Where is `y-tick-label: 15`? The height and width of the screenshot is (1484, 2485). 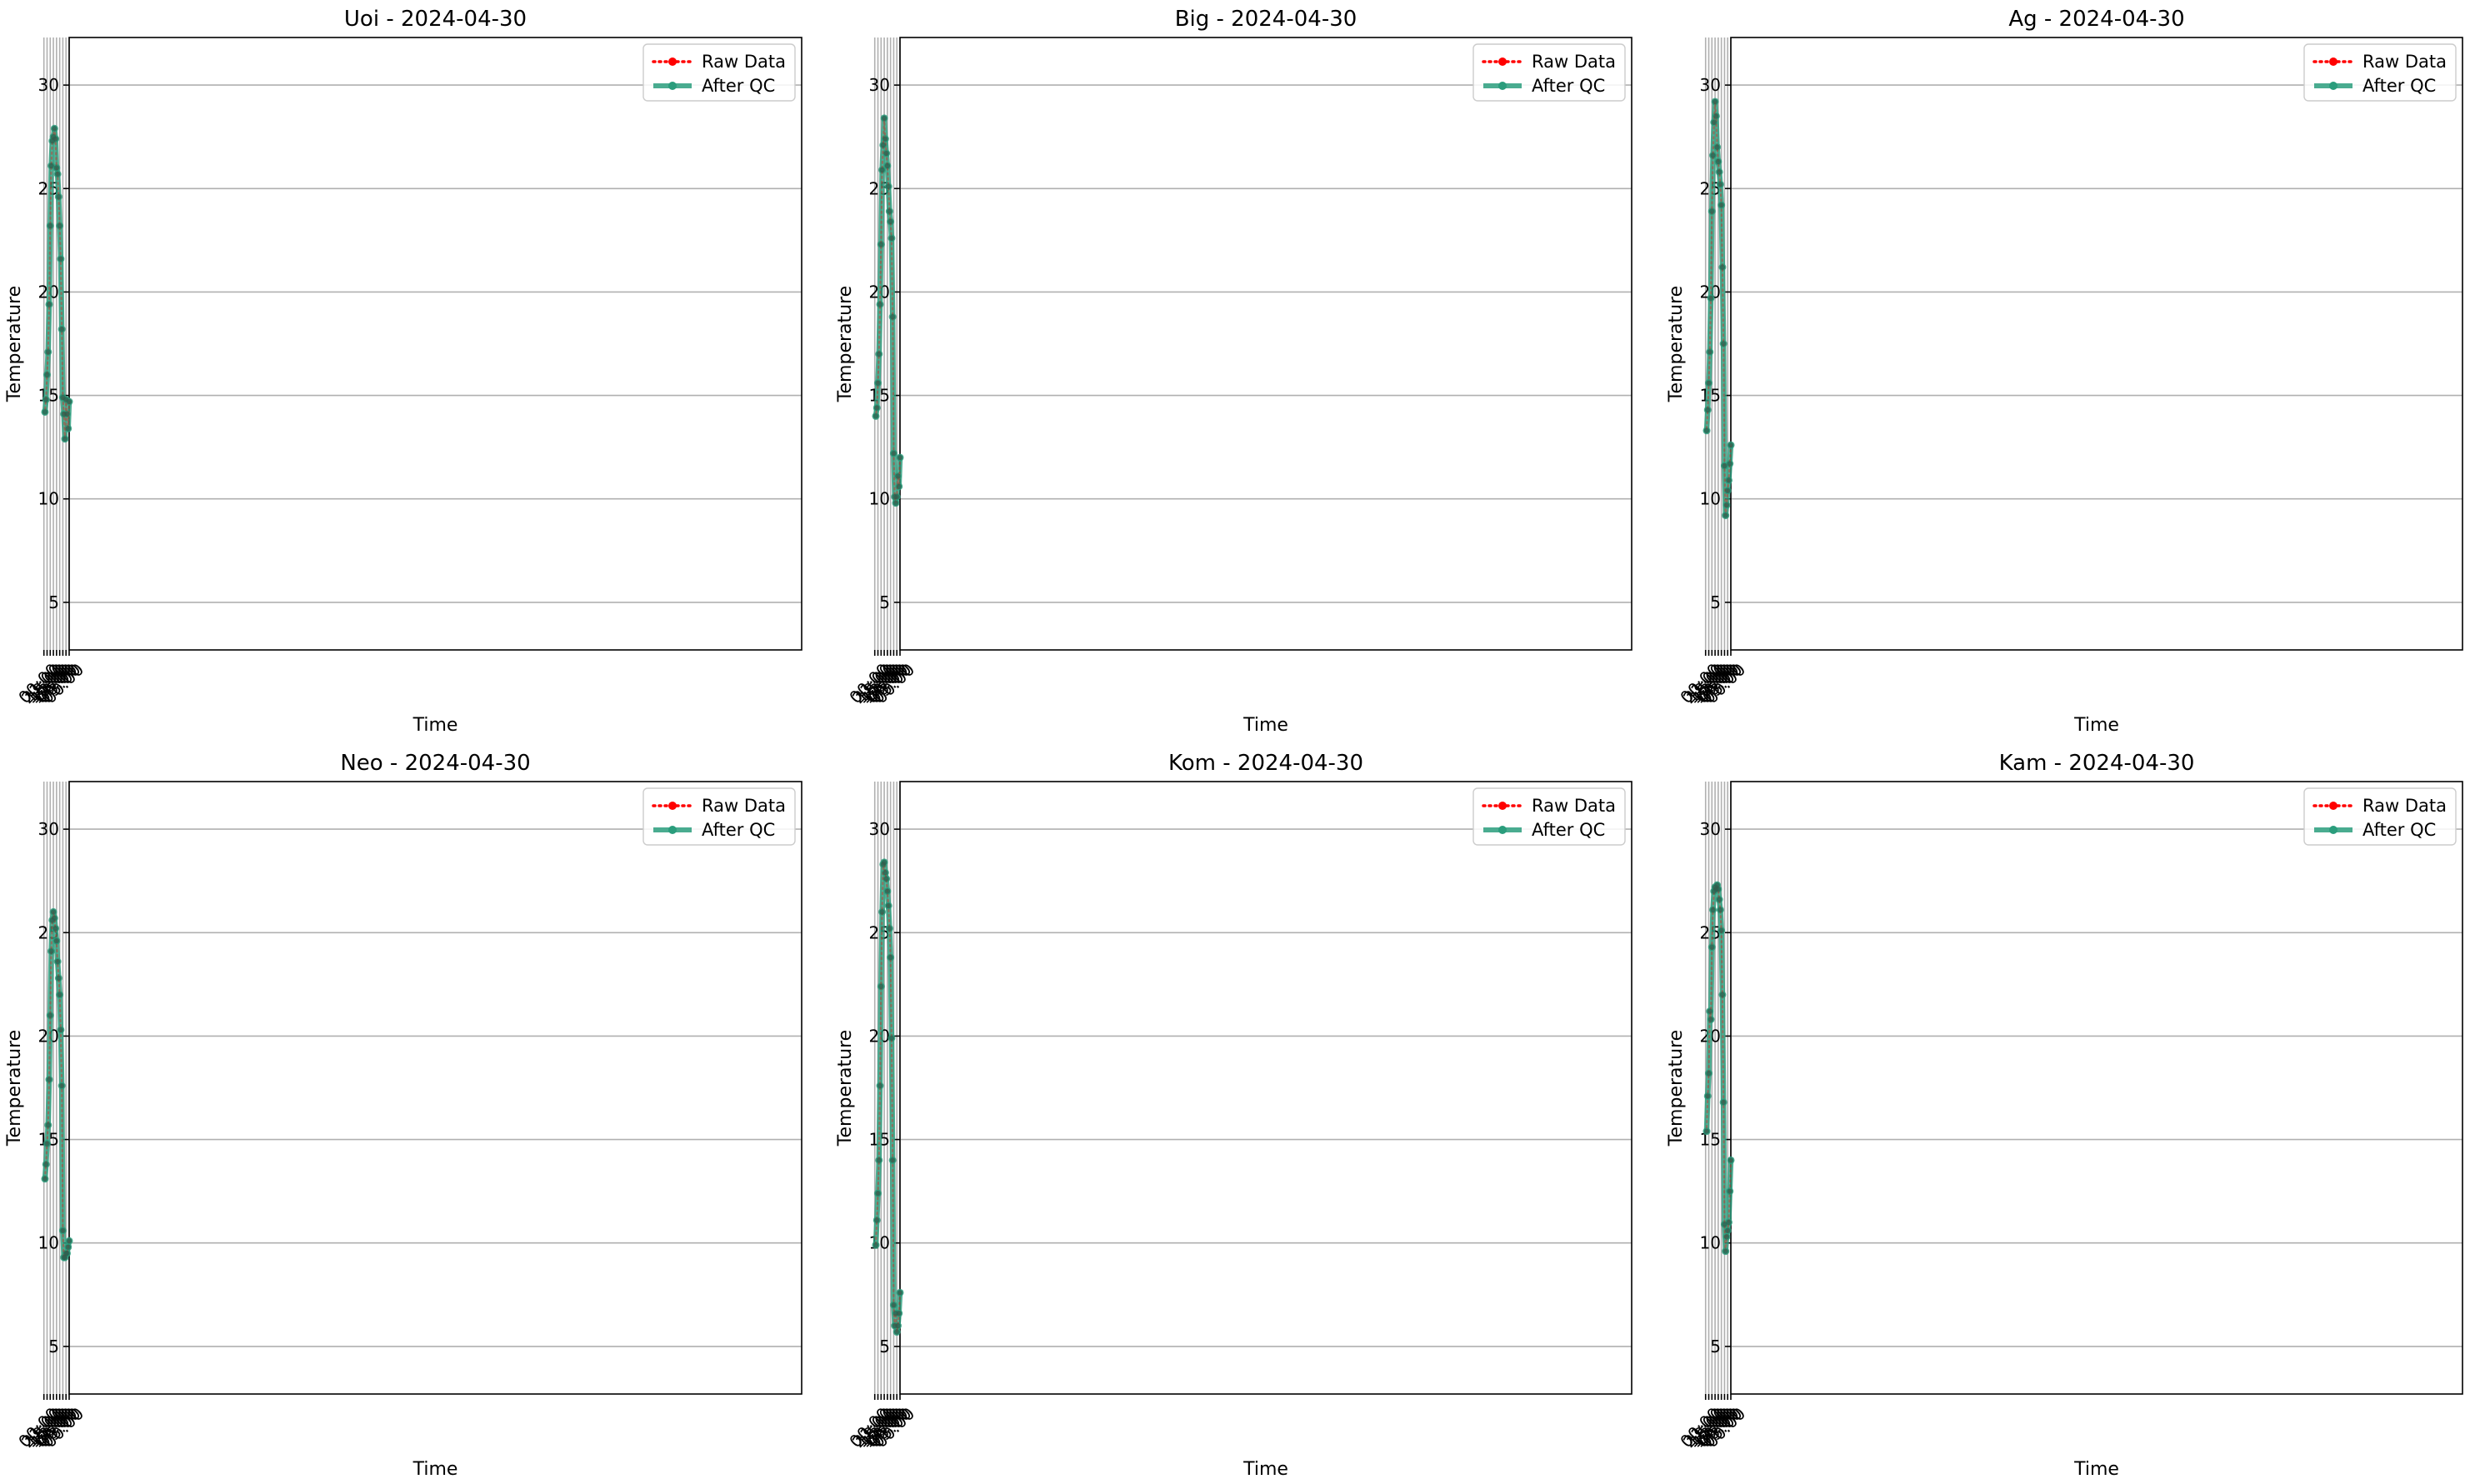
y-tick-label: 15 is located at coordinates (1710, 1140).